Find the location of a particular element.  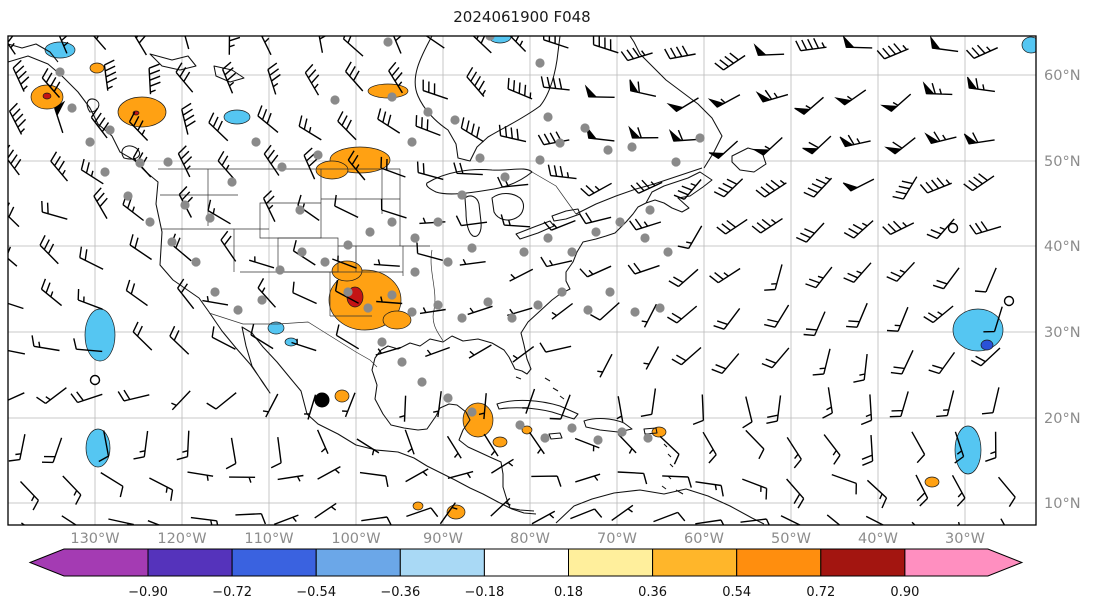

state-country-borders is located at coordinates (367, 268).